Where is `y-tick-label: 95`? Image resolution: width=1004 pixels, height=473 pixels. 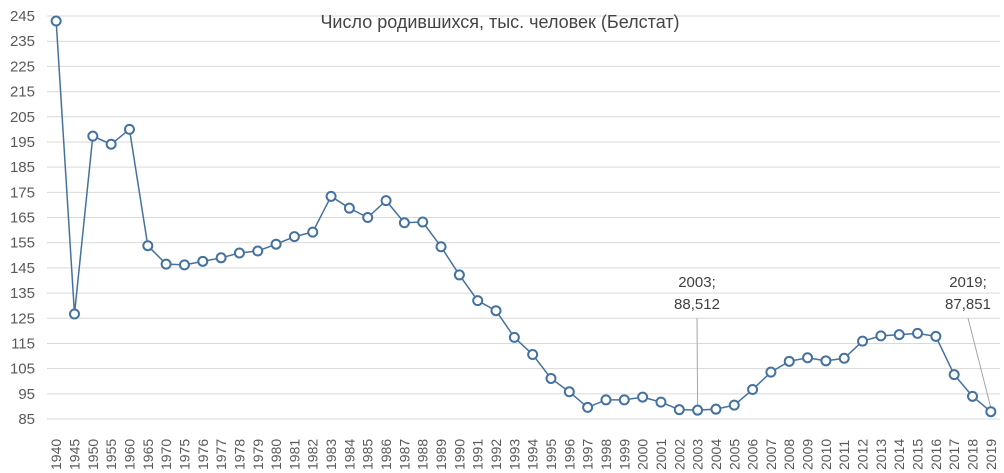 y-tick-label: 95 is located at coordinates (26, 394).